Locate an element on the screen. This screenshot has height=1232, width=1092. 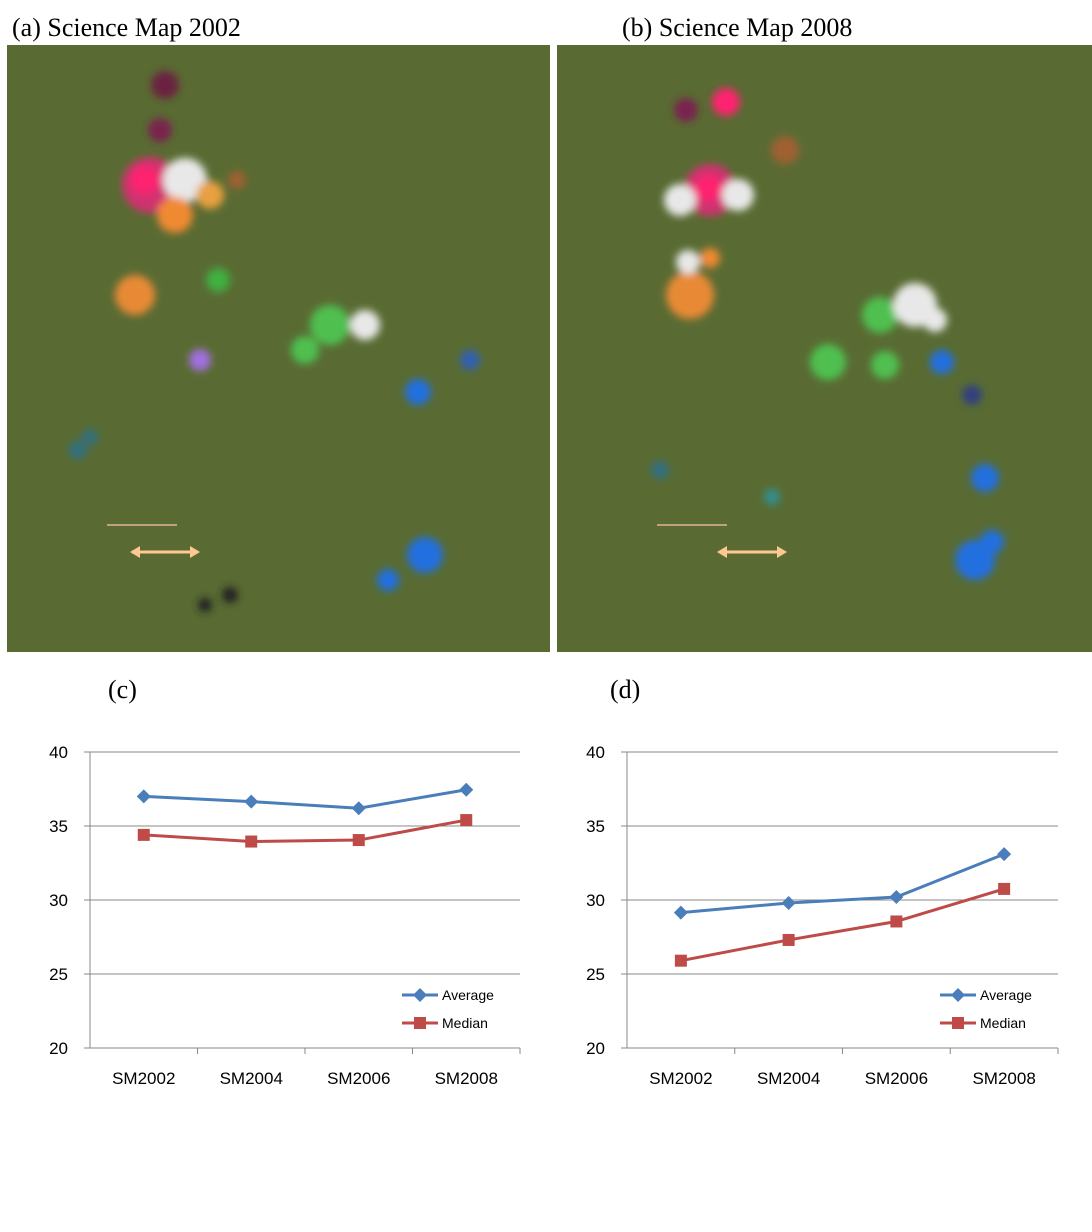
map-title: (b) Science Map 2008 is located at coordinates (737, 27).